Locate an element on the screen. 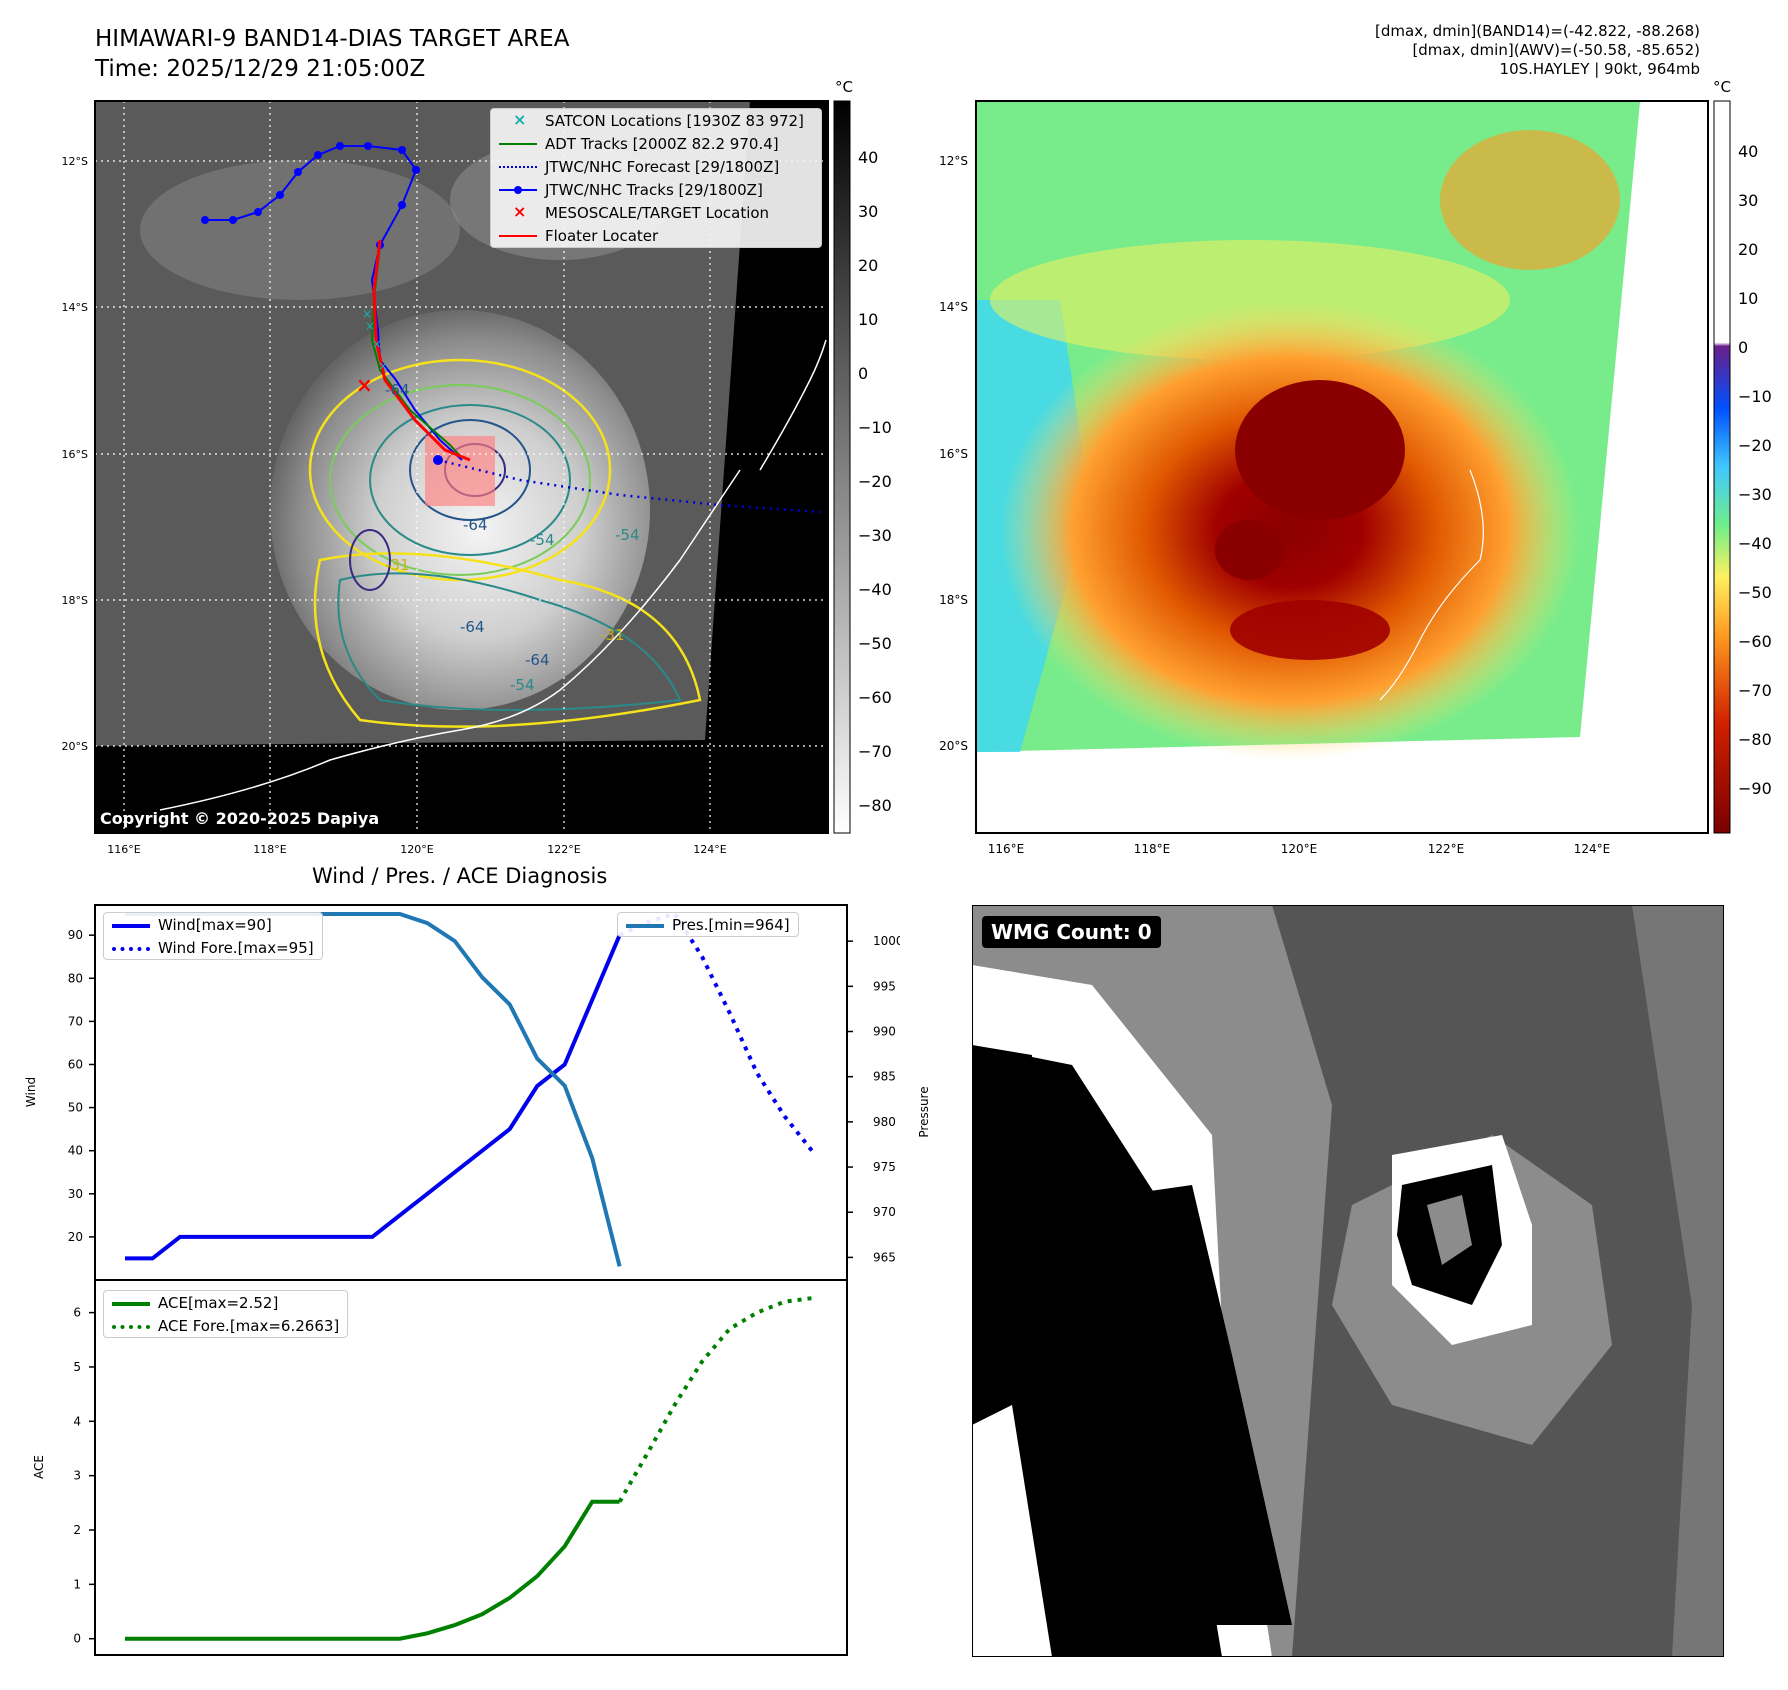  diagnosis-title: Wind / Pres. / ACE Diagnosis is located at coordinates (460, 876).